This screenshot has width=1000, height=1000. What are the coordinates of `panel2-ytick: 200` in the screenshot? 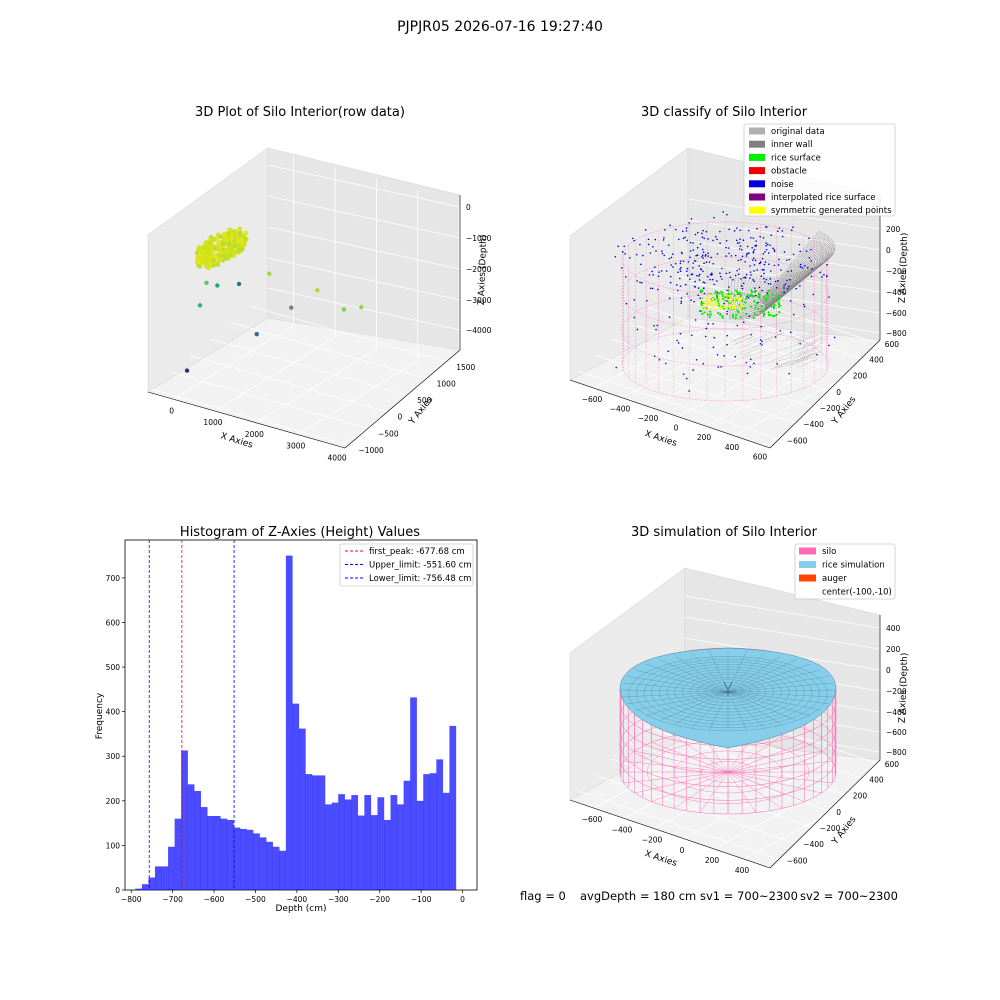 It's located at (860, 376).